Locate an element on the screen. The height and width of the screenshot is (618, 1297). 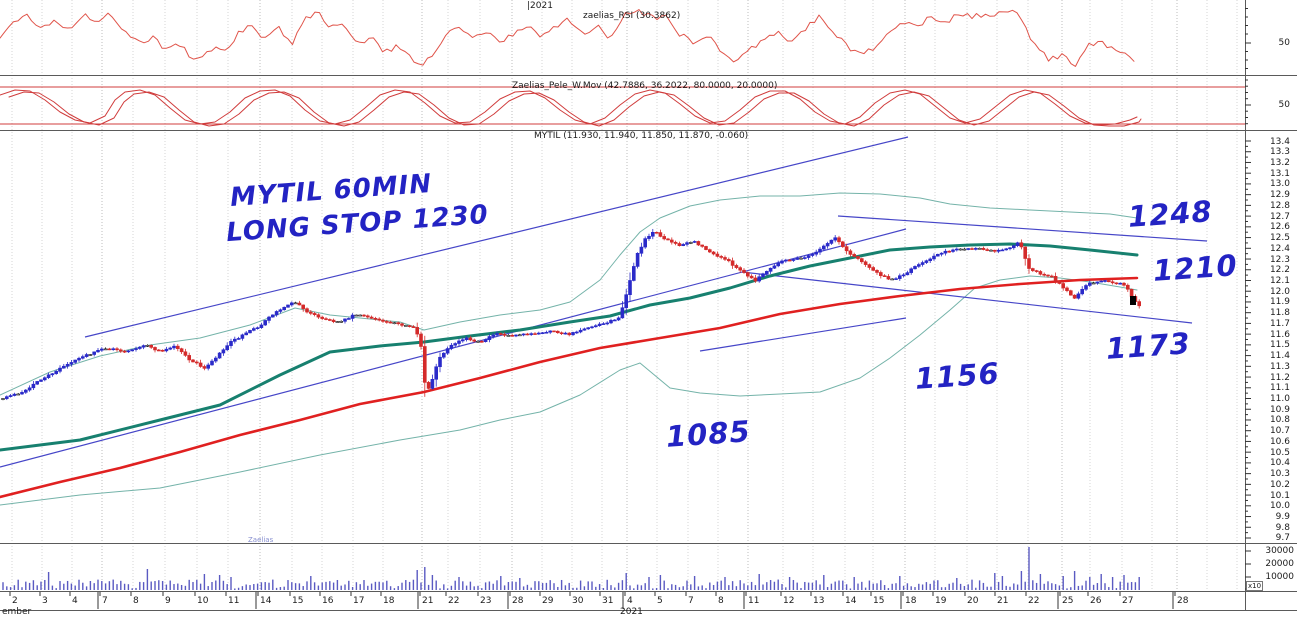
x-axis-day-label: 12 is located at coordinates (789, 601).